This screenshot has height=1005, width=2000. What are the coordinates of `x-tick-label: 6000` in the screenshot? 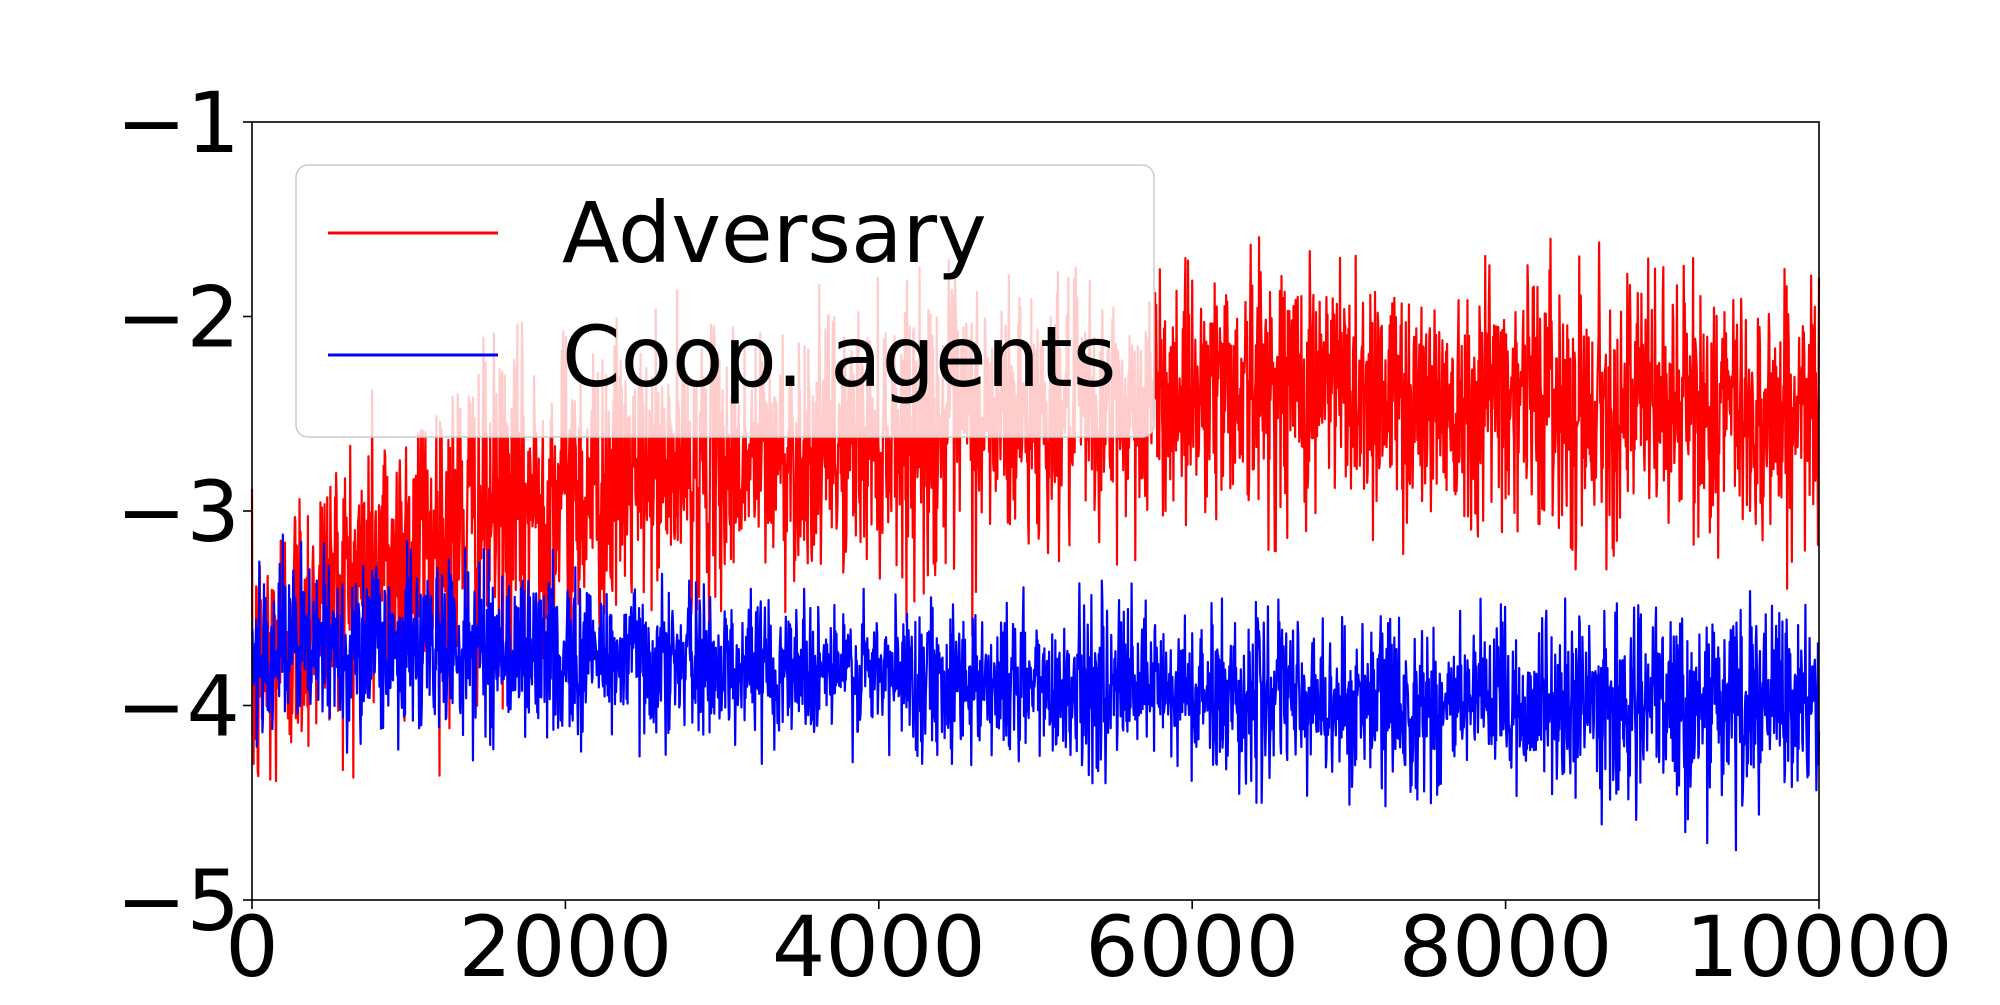 It's located at (1192, 947).